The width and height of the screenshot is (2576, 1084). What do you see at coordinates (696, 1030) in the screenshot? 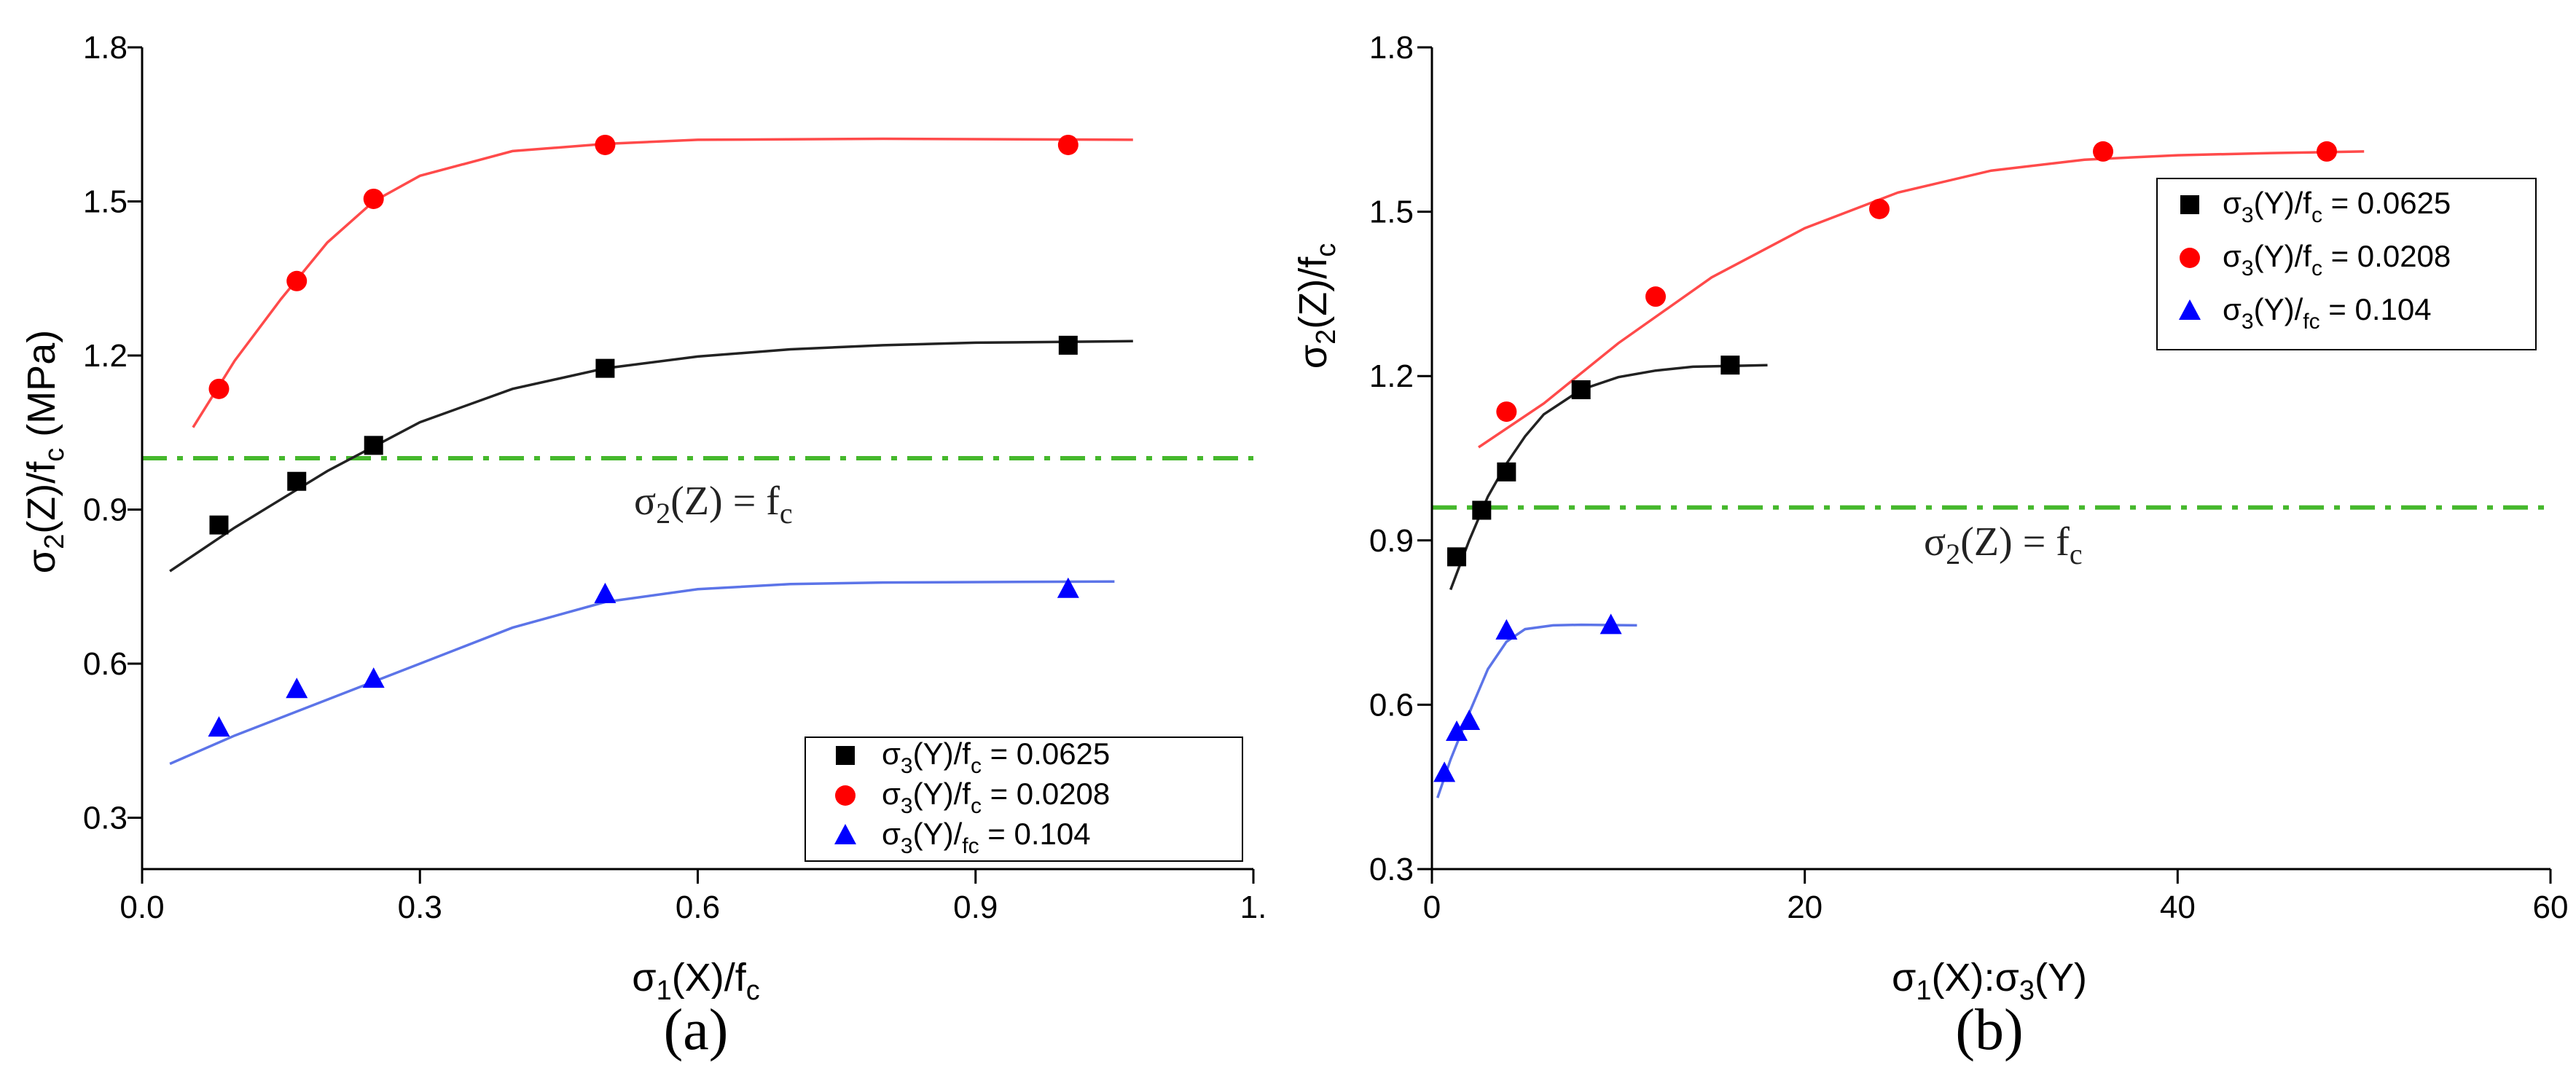
I see `panel-label: (a)` at bounding box center [696, 1030].